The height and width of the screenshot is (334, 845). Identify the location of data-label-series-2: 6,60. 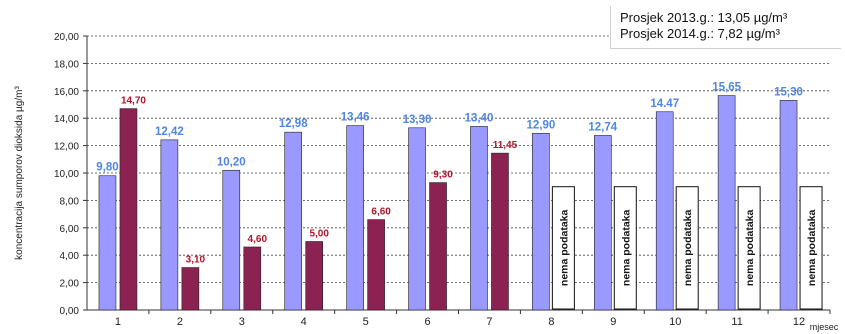
(381, 212).